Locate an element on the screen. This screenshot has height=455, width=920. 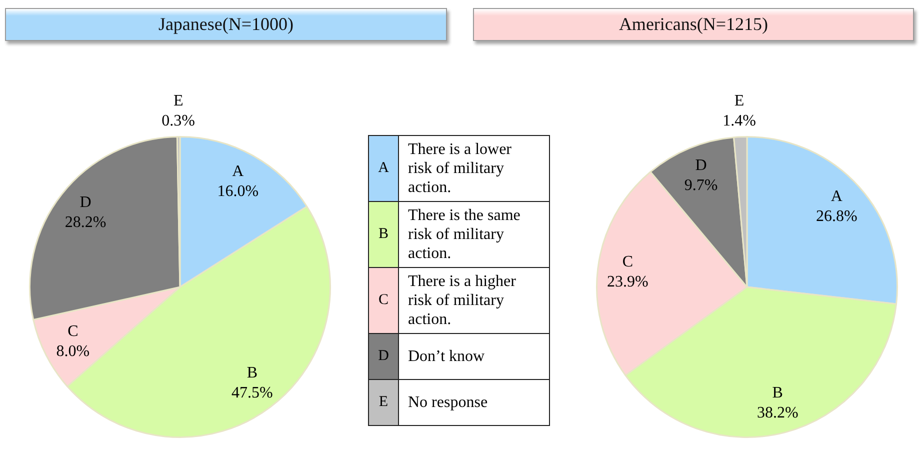
data-label: 23.9% is located at coordinates (627, 282).